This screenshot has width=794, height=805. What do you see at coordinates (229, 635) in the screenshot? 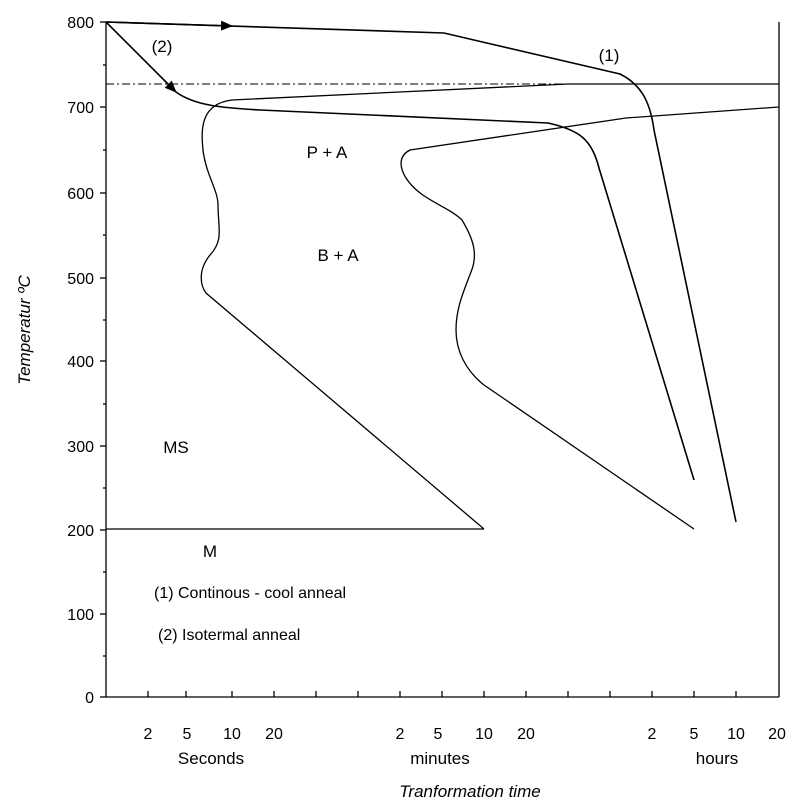
I see `legend-item-isothermal: (2) Isotermal anneal` at bounding box center [229, 635].